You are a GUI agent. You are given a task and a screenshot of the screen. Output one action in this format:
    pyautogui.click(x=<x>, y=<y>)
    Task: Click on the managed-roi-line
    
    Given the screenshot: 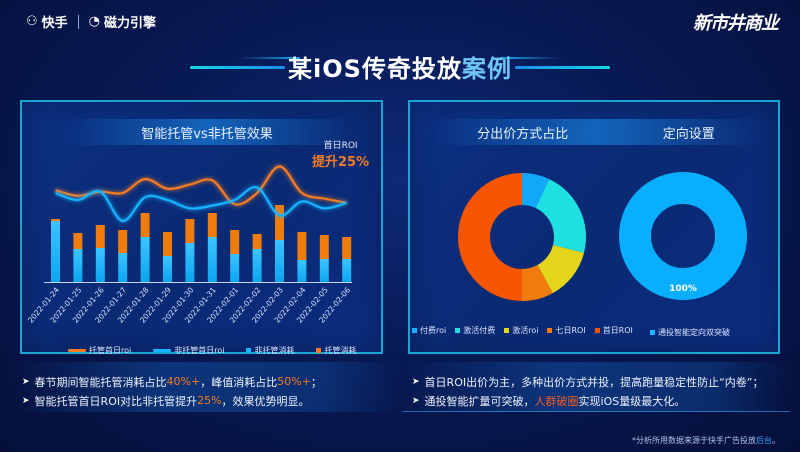 What is the action you would take?
    pyautogui.click(x=201, y=185)
    